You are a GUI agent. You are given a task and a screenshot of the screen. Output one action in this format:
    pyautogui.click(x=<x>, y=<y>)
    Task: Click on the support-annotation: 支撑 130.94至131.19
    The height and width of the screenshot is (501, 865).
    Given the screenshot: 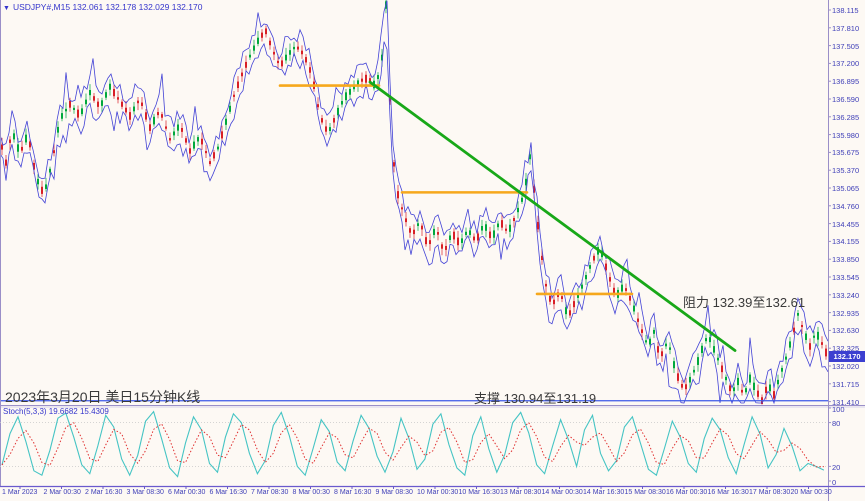 What is the action you would take?
    pyautogui.click(x=535, y=398)
    